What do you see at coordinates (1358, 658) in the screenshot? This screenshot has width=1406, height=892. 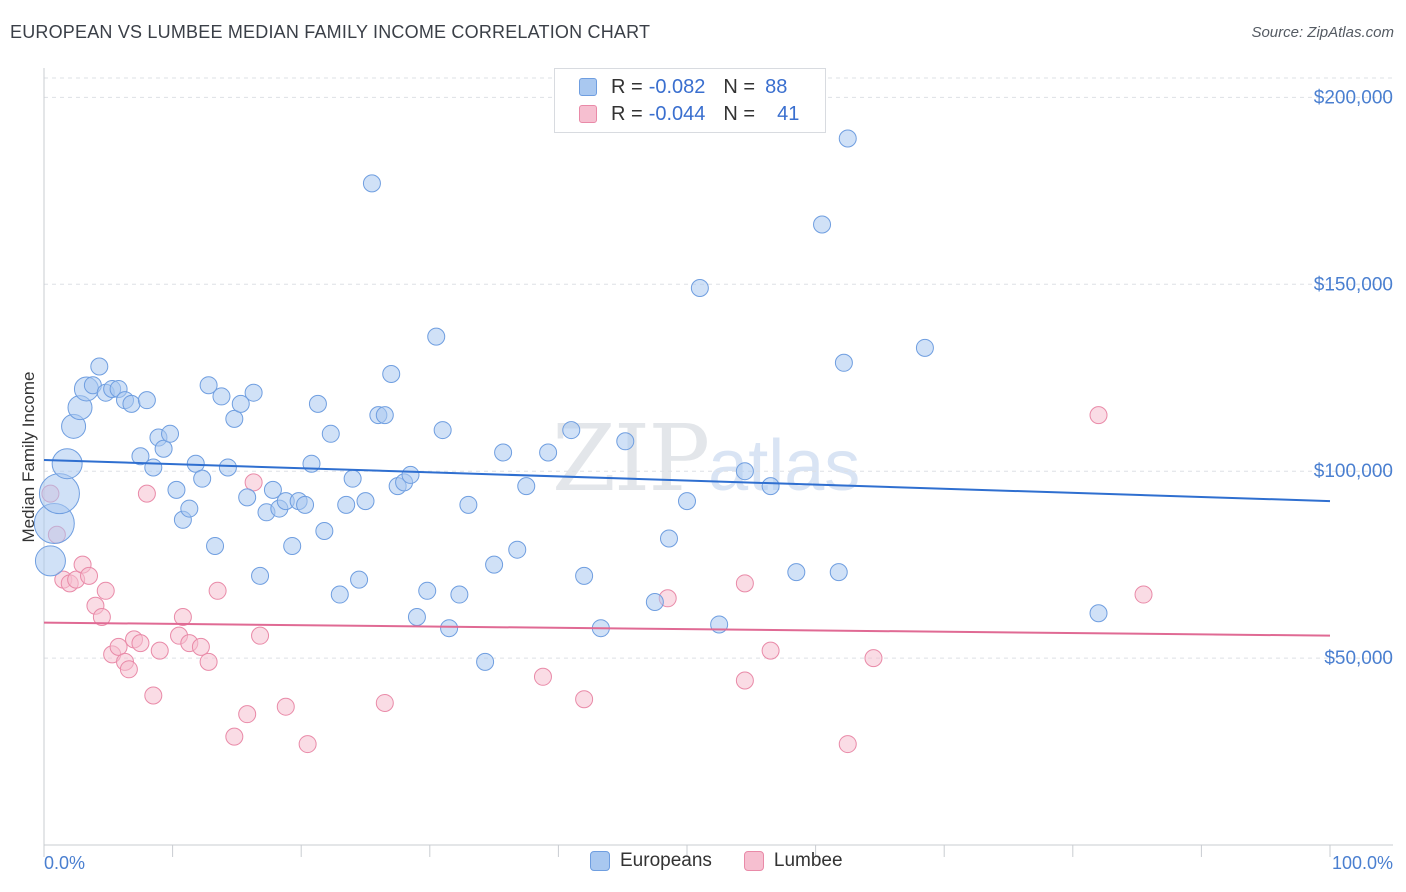 I see `y-tick-label: $50,000` at bounding box center [1358, 658].